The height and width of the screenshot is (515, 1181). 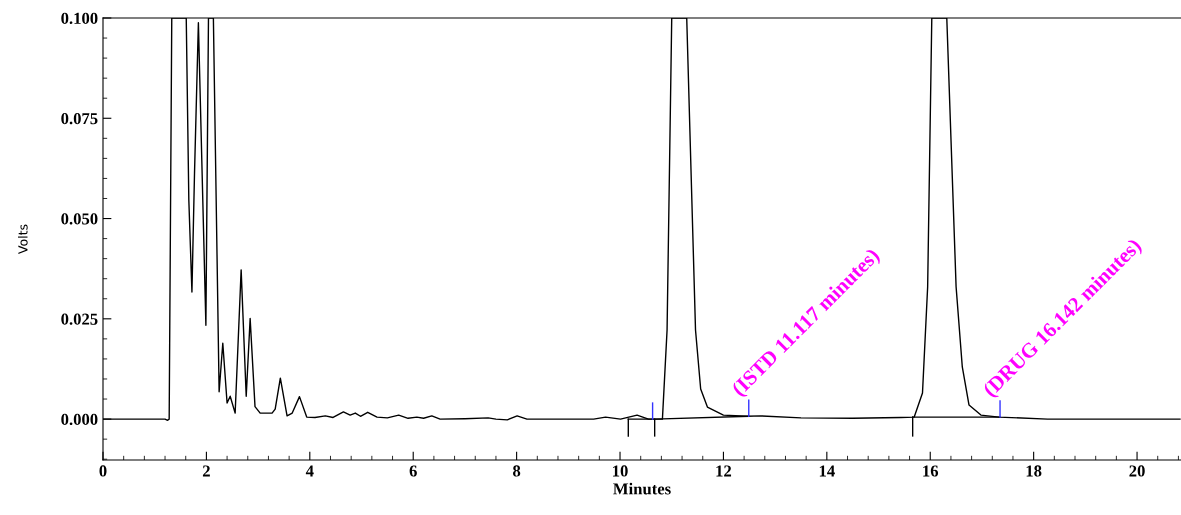 What do you see at coordinates (79, 419) in the screenshot?
I see `y-tick-label: 0.000` at bounding box center [79, 419].